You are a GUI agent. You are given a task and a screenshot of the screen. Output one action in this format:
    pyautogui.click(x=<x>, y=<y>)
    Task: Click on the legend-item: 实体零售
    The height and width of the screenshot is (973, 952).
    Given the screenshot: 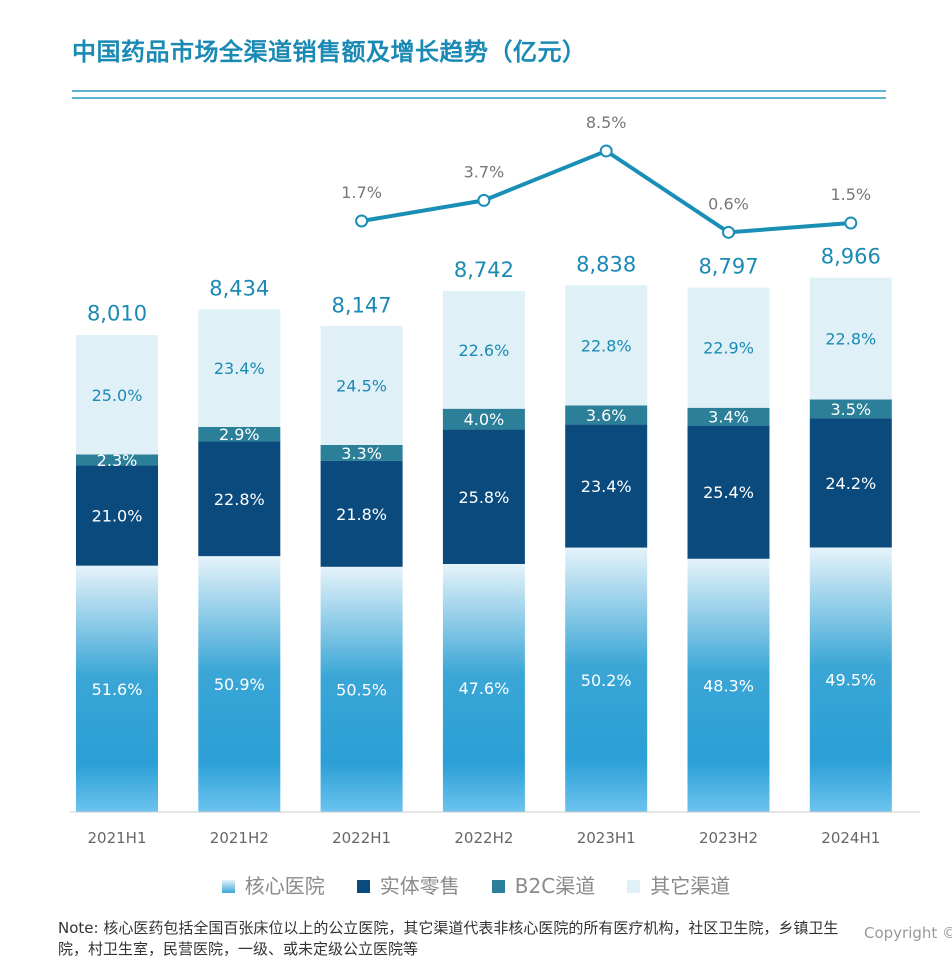 What is the action you would take?
    pyautogui.click(x=408, y=884)
    